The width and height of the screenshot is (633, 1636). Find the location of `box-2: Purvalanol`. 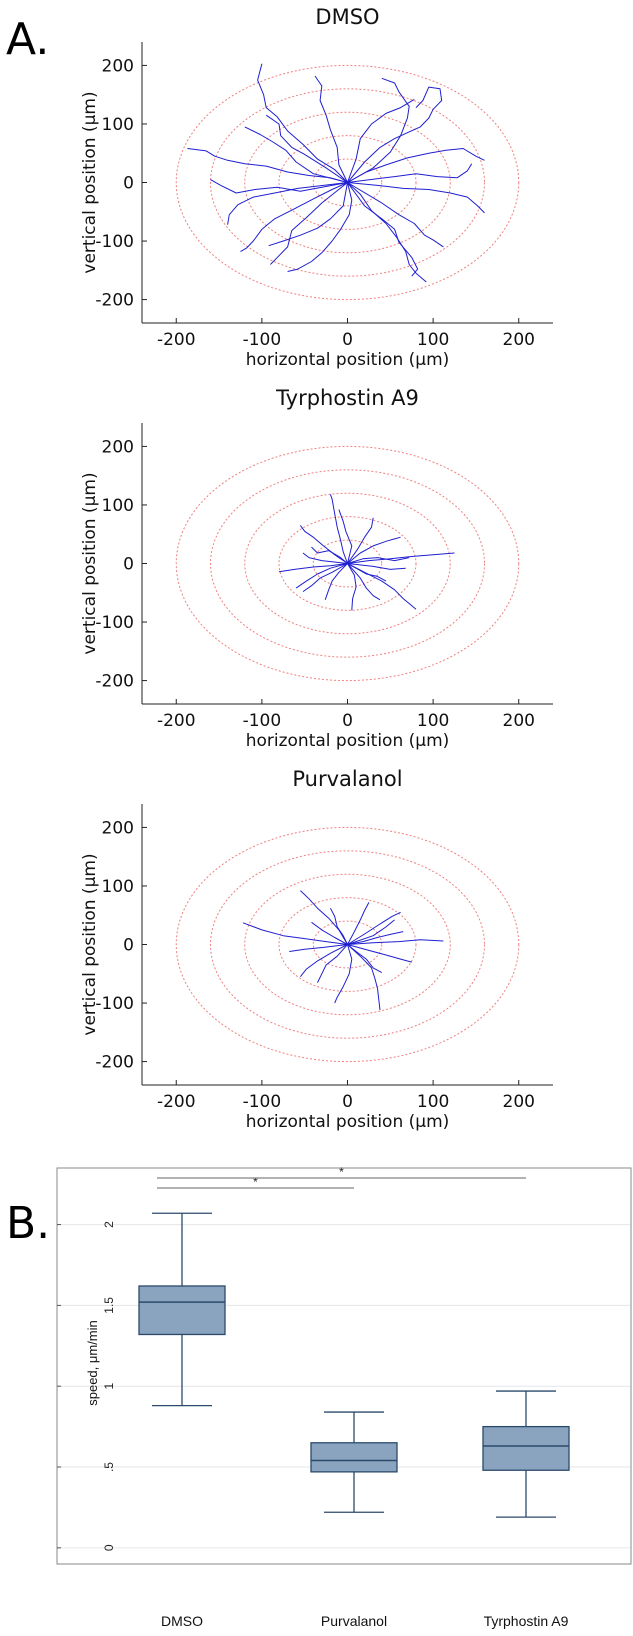

box-2: Purvalanol is located at coordinates (354, 1520).